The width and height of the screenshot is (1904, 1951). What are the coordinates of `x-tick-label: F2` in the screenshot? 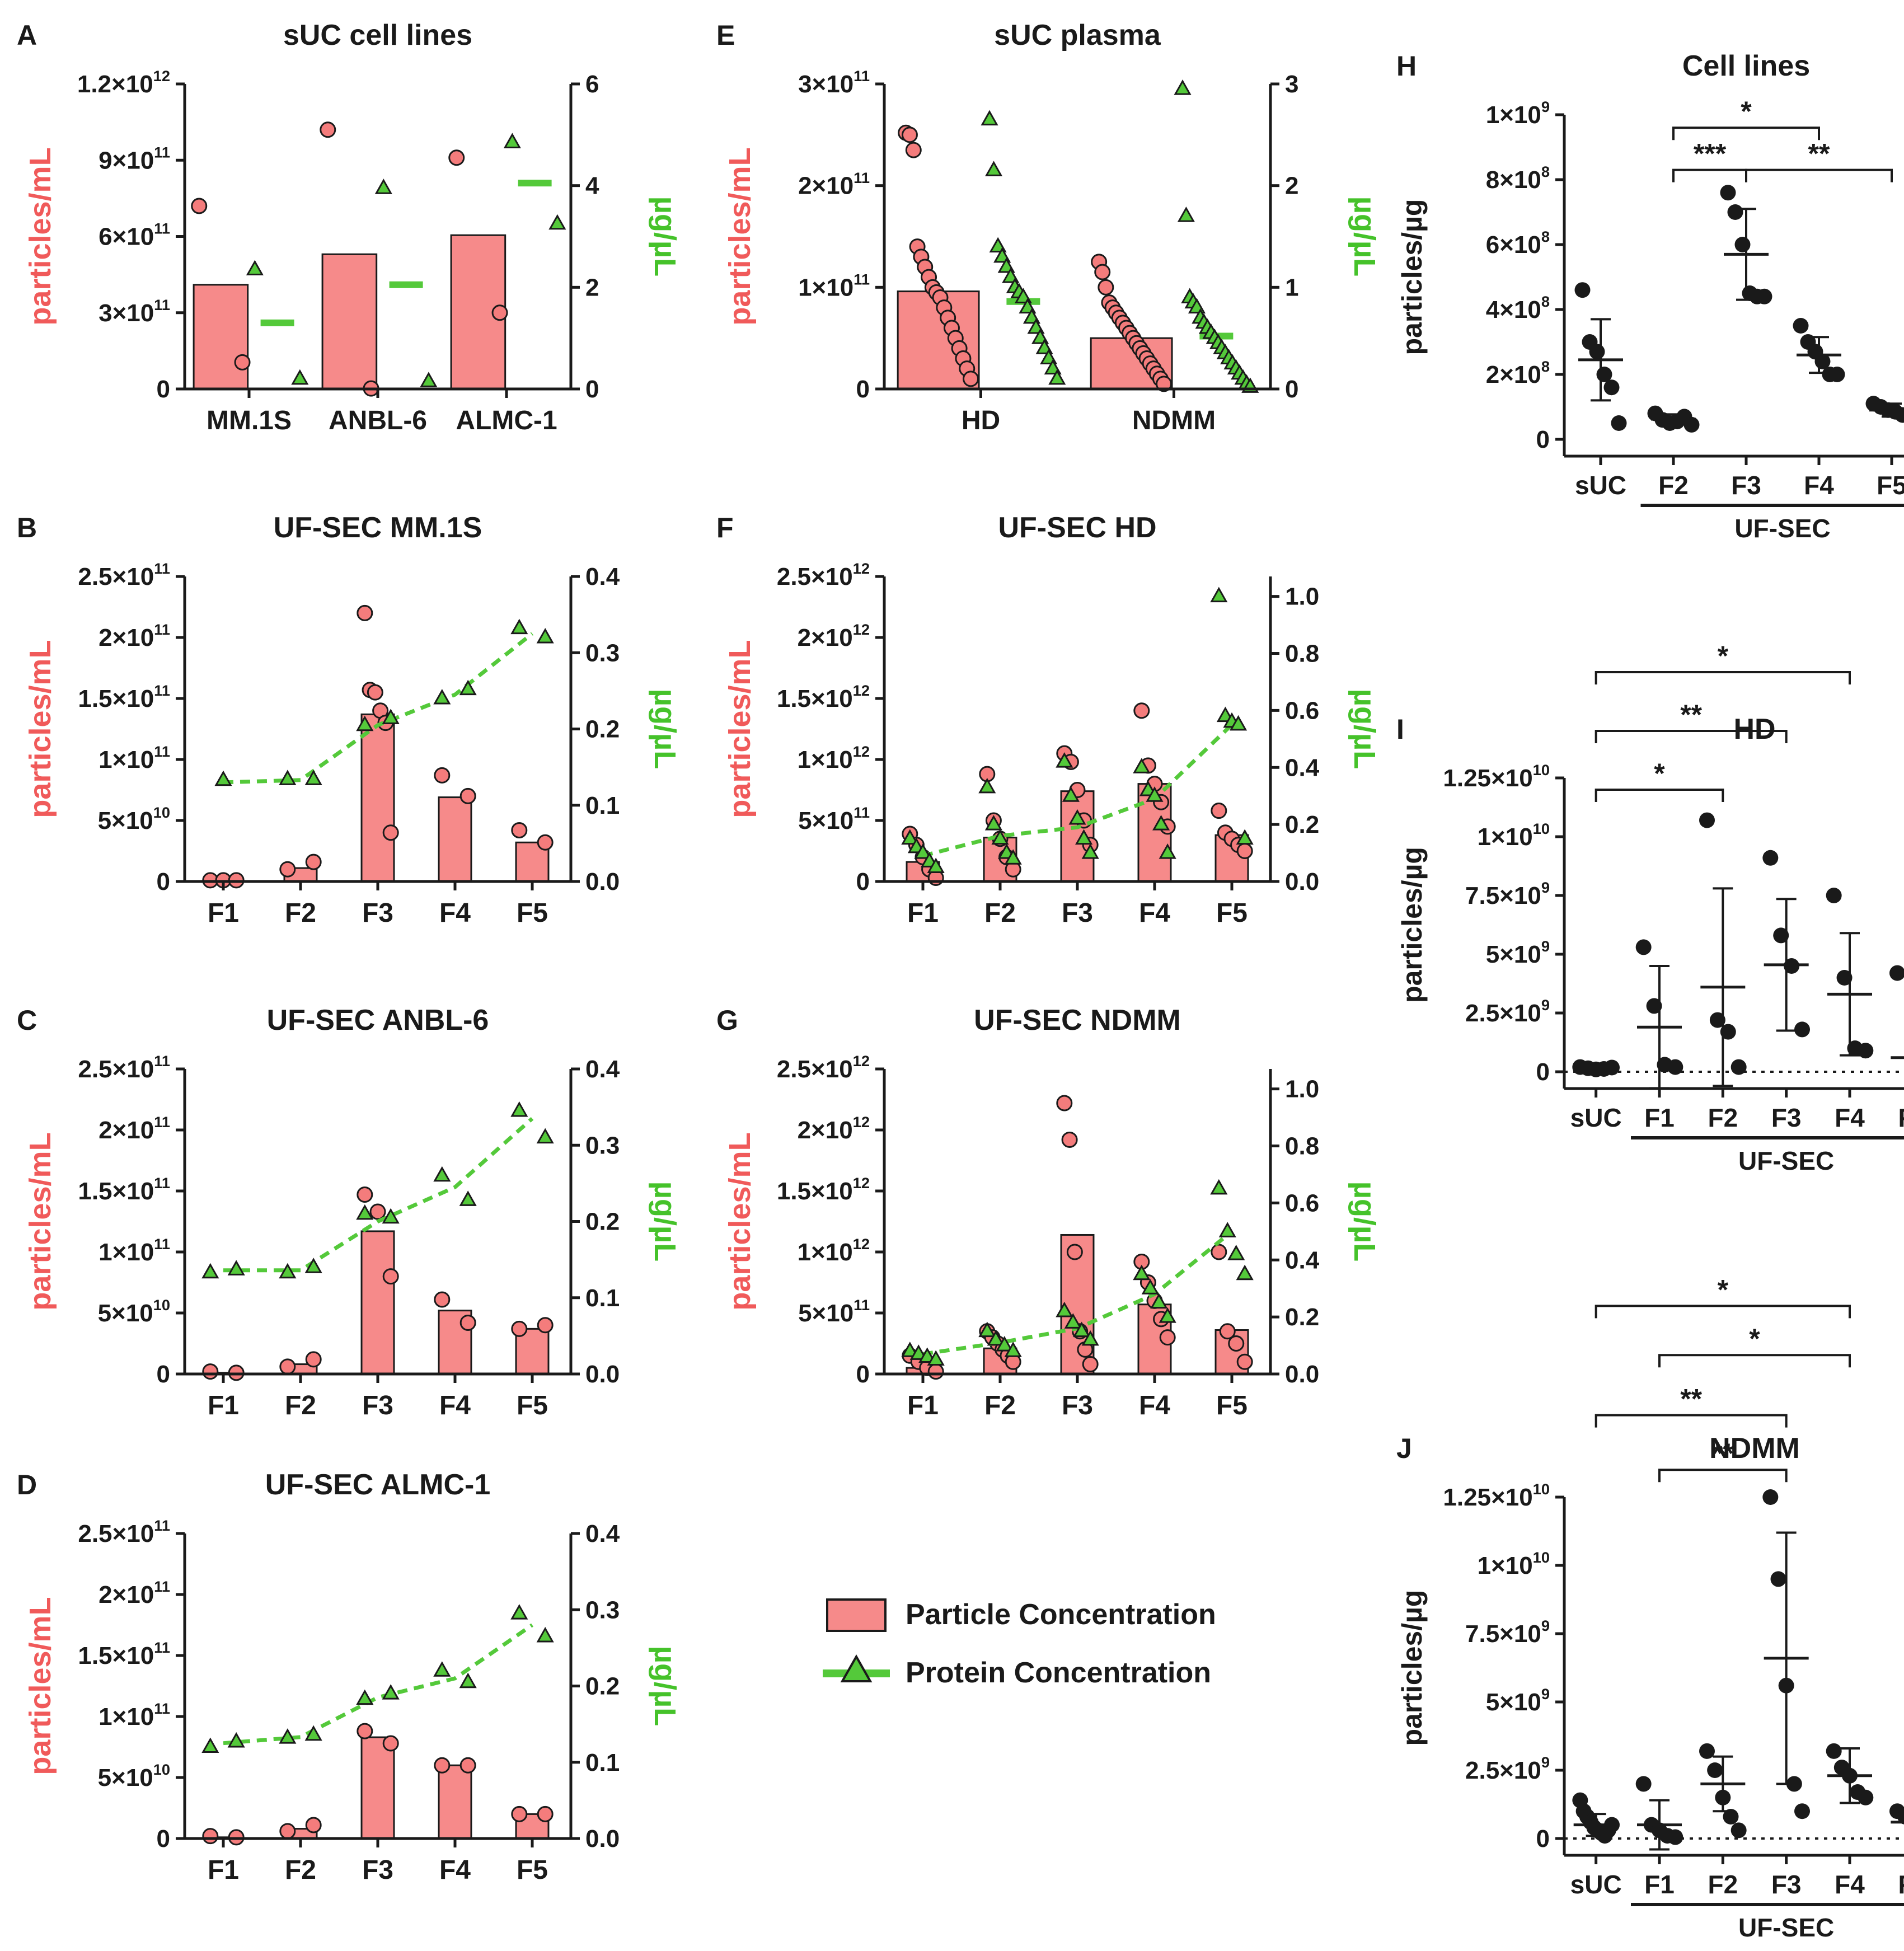 It's located at (1000, 1405).